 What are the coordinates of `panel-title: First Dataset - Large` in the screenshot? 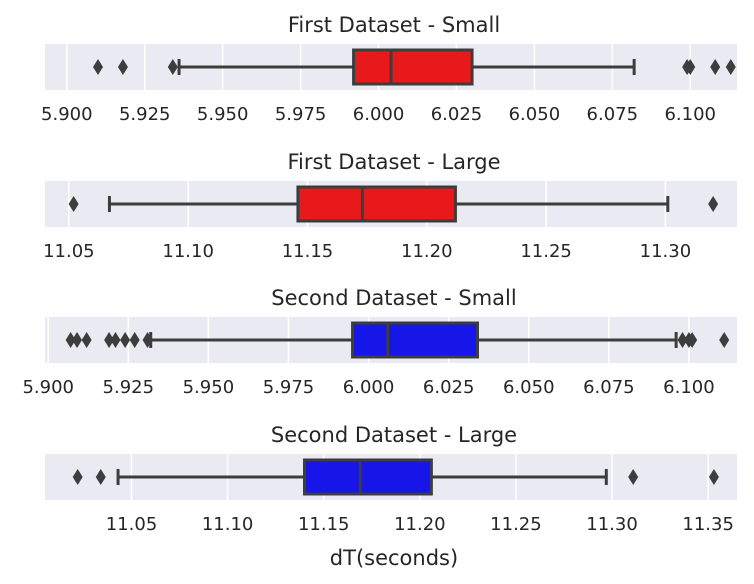 It's located at (393, 162).